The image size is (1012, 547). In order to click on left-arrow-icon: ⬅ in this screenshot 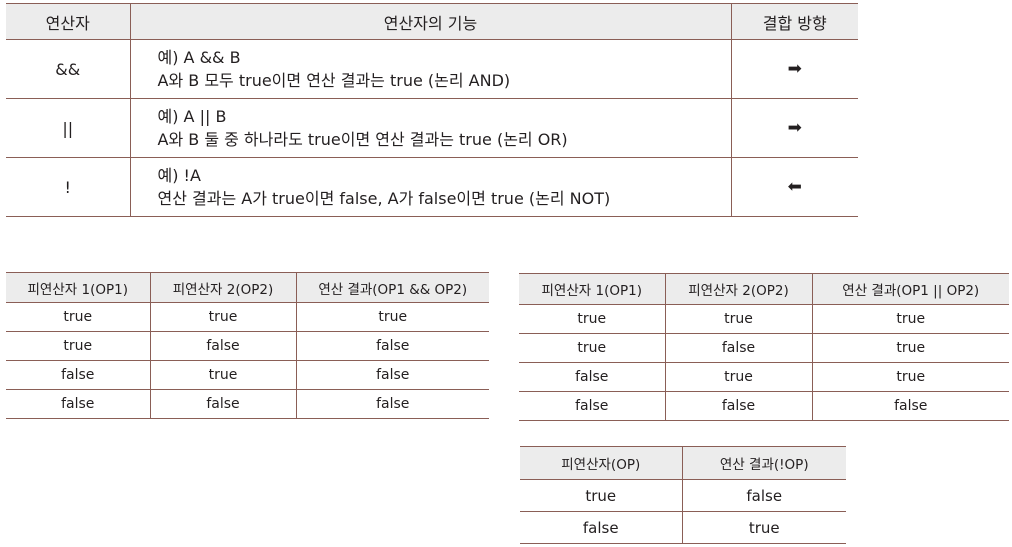, I will do `click(794, 187)`.